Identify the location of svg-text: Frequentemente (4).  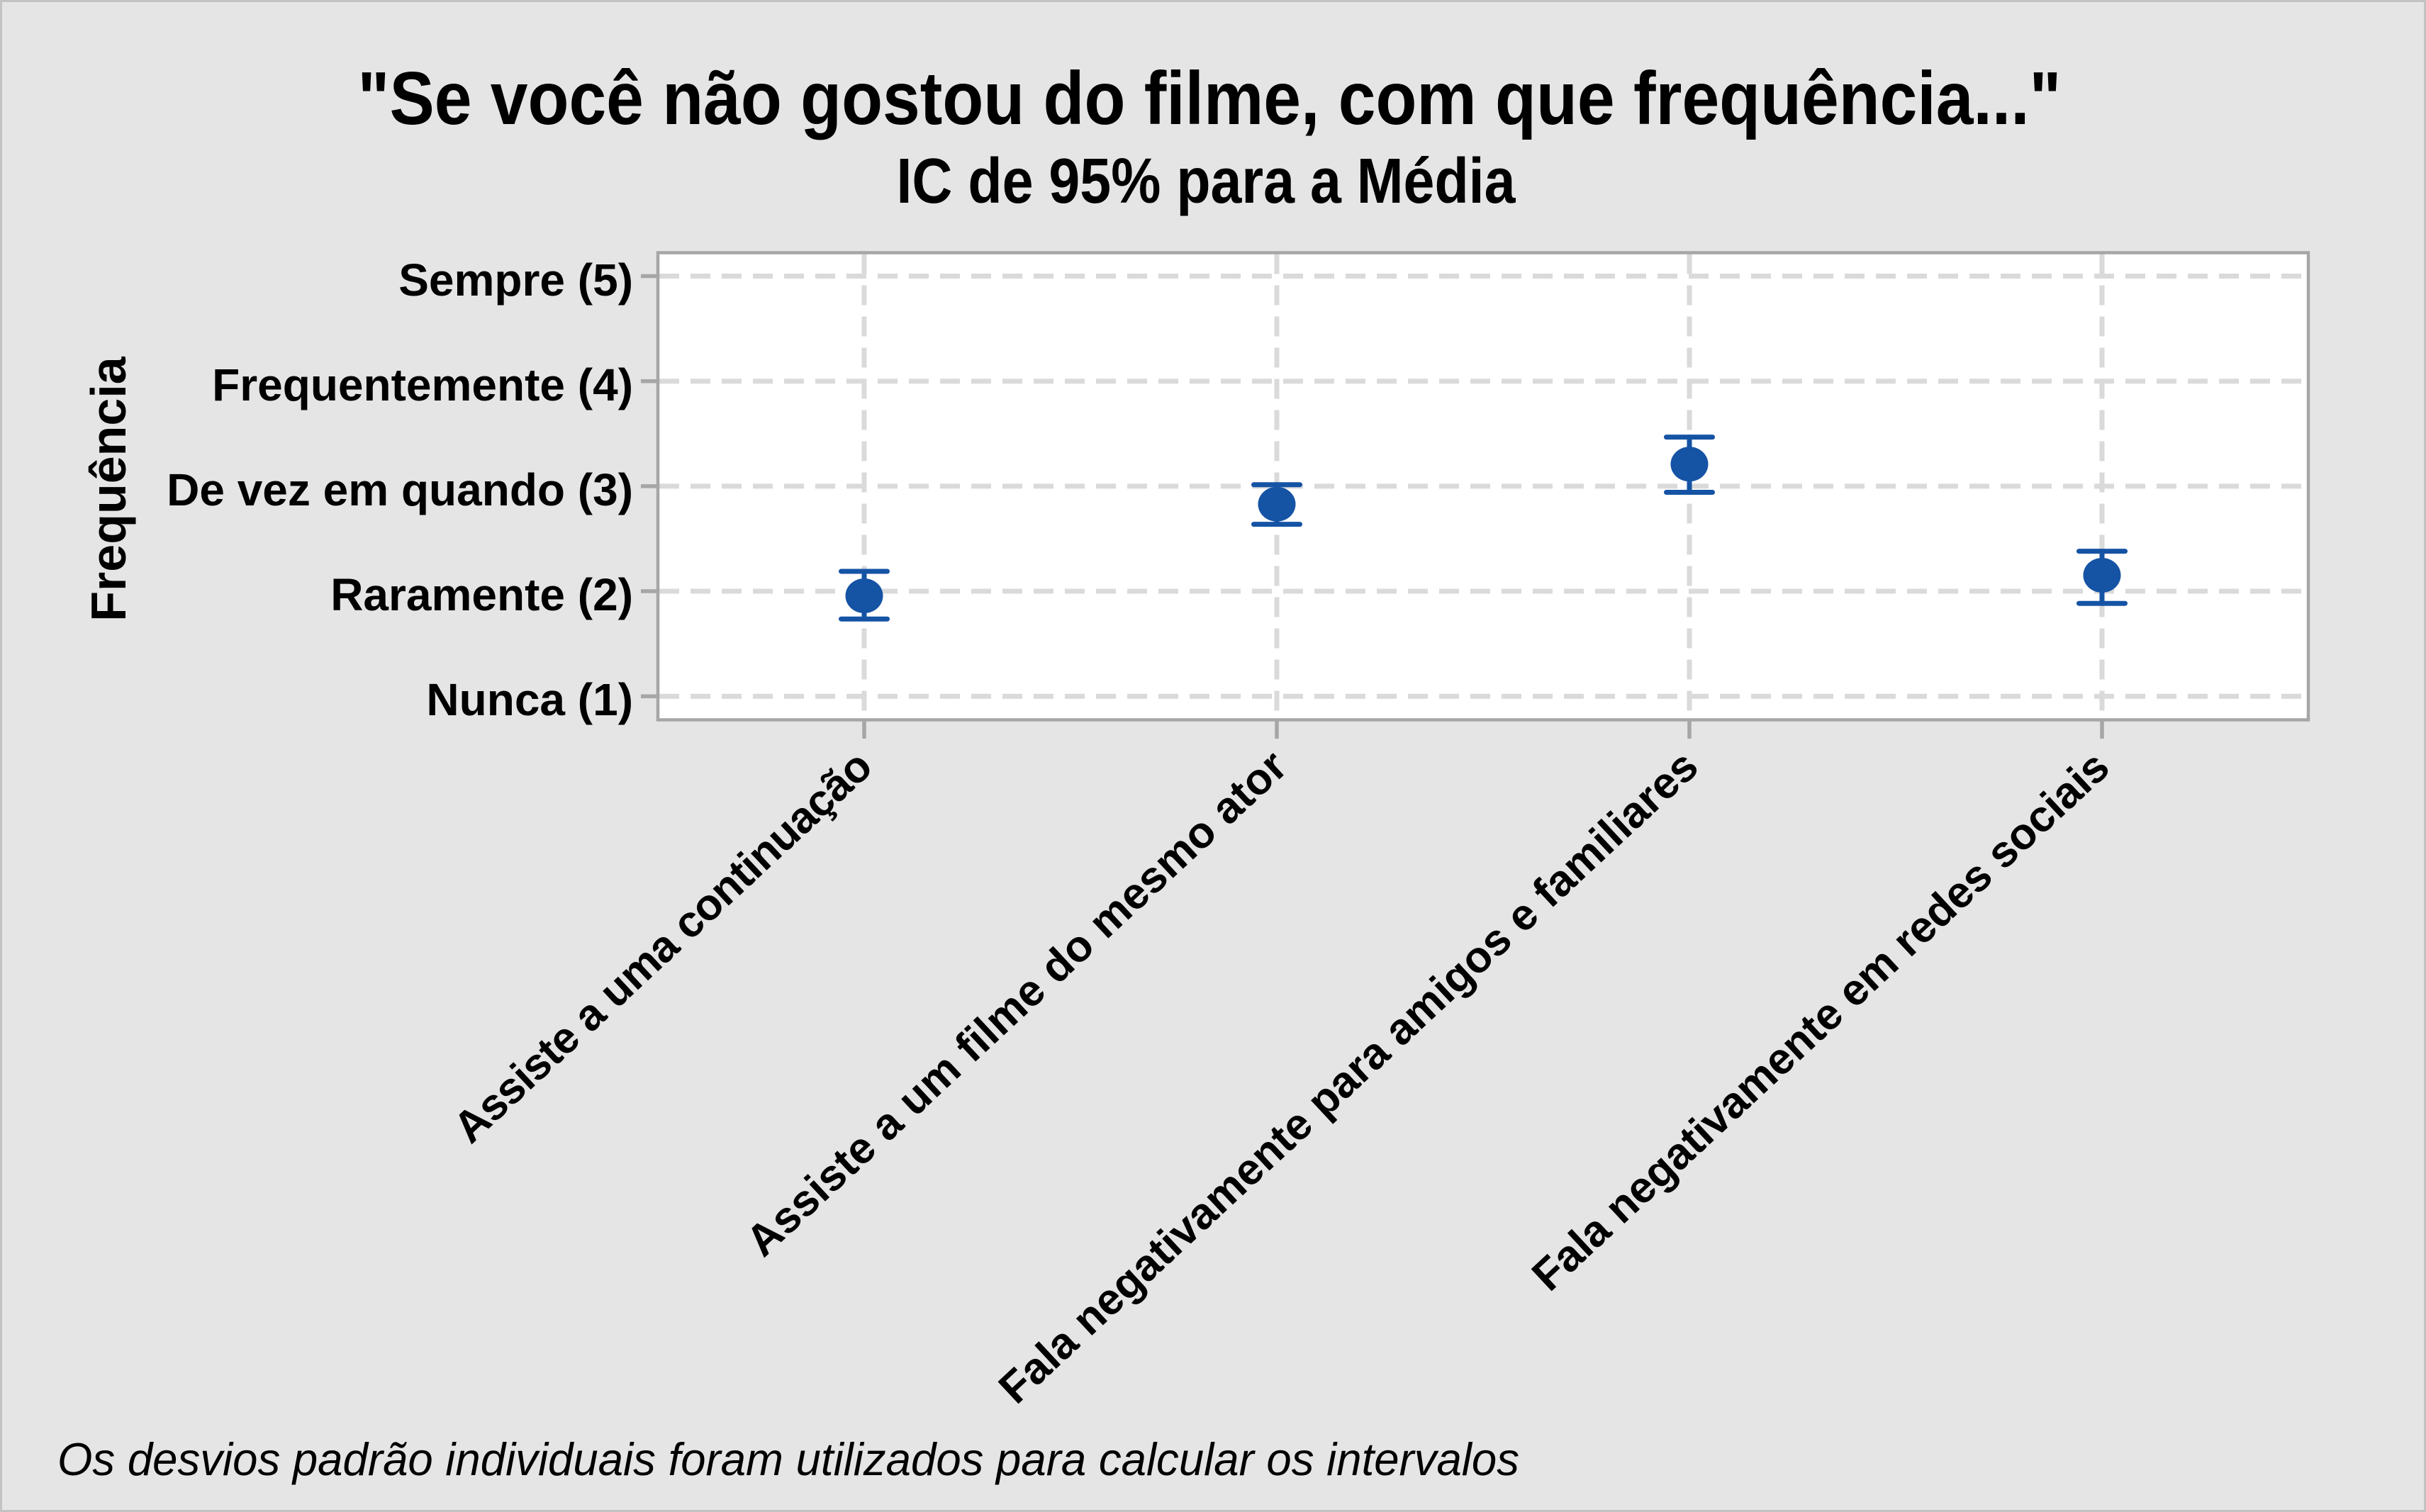
(422, 384).